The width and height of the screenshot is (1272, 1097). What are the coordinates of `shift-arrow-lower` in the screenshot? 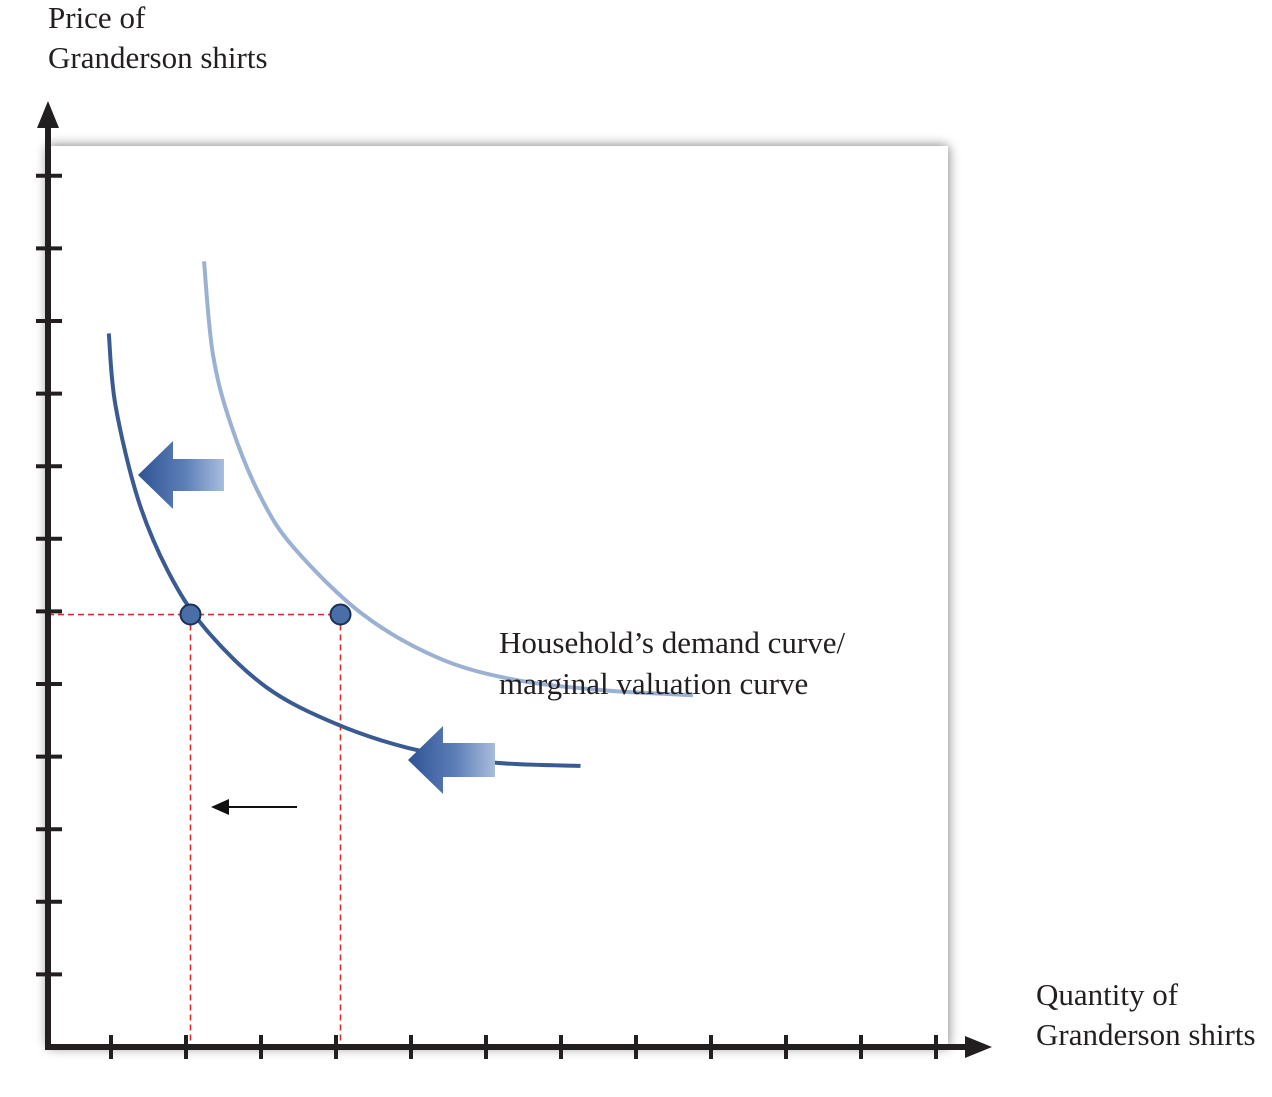 It's located at (451, 760).